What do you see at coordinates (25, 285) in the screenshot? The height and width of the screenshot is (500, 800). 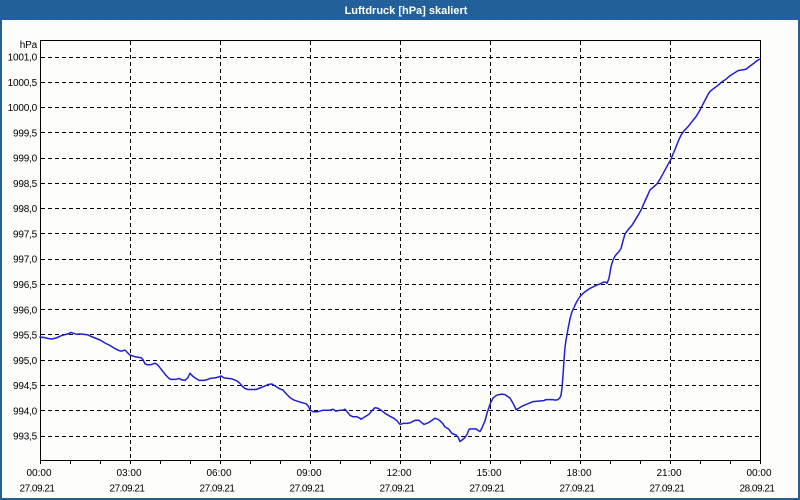 I see `svg-text: 996,5` at bounding box center [25, 285].